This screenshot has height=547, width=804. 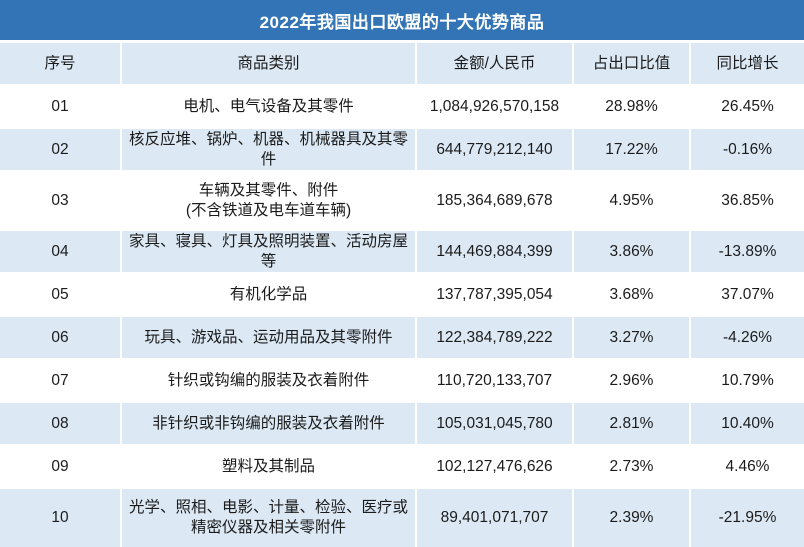 I want to click on cell-category: 家具、寝具、灯具及照明装置、活动房屋等, so click(x=268, y=251).